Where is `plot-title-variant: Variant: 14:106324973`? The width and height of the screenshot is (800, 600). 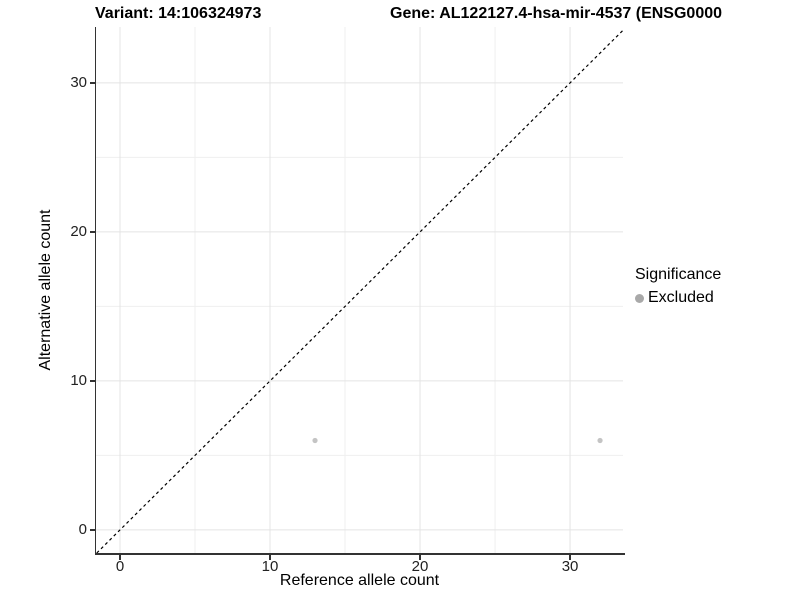
plot-title-variant: Variant: 14:106324973 is located at coordinates (178, 13).